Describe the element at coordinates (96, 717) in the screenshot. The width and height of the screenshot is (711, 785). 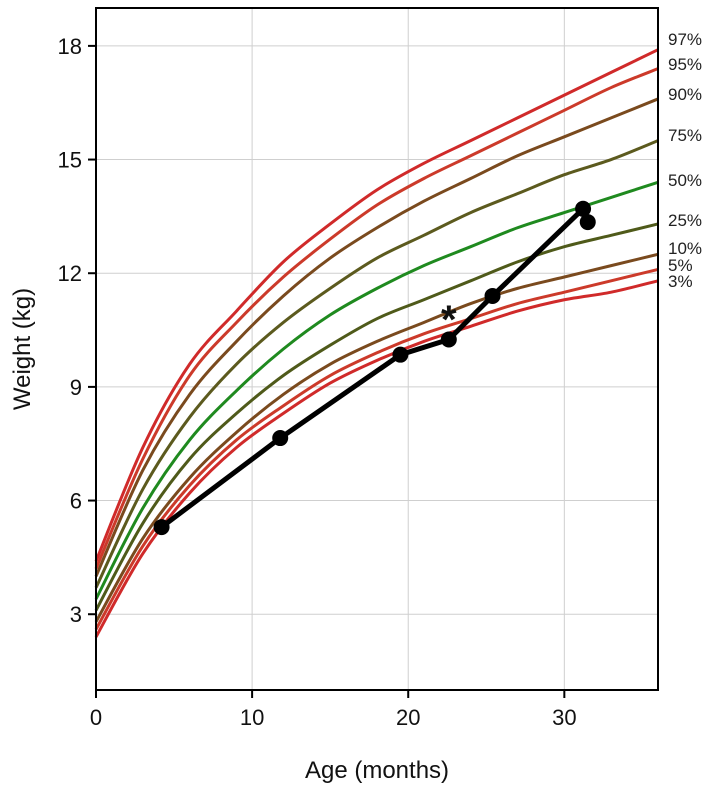
I see `x-tick-label: 0` at that location.